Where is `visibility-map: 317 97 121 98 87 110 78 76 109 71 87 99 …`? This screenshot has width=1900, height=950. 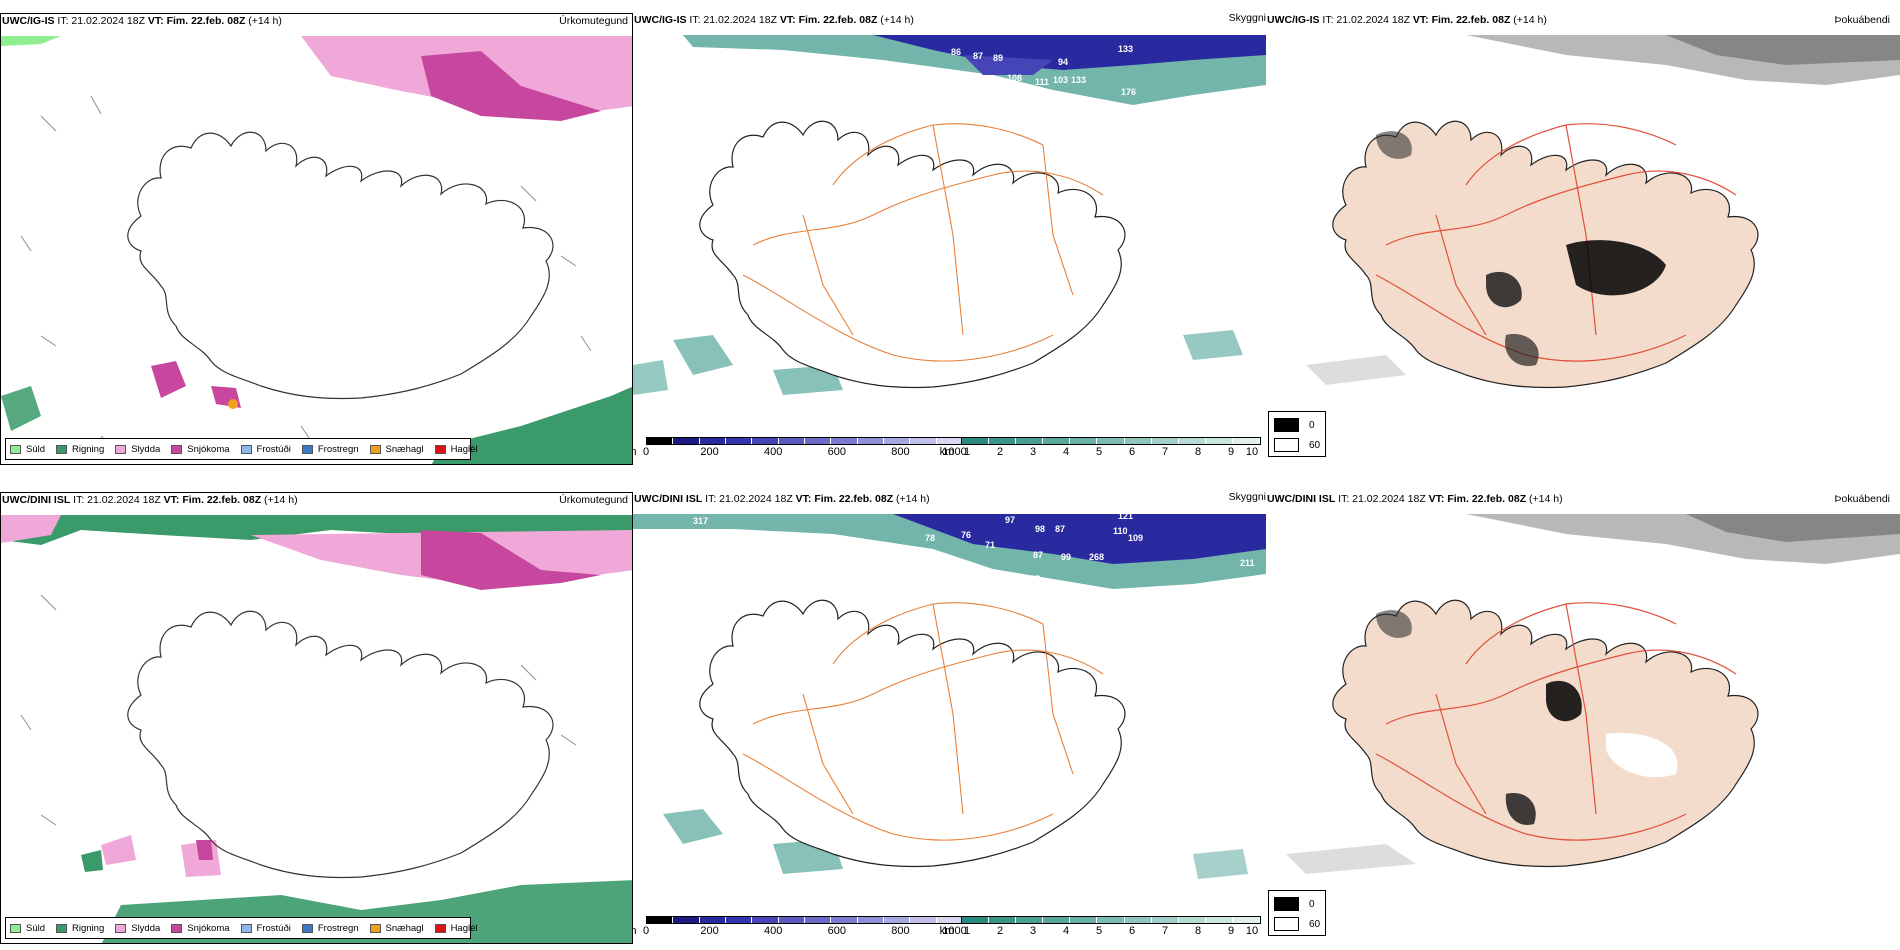 visibility-map: 317 97 121 98 87 110 78 76 109 71 87 99 … is located at coordinates (949, 711).